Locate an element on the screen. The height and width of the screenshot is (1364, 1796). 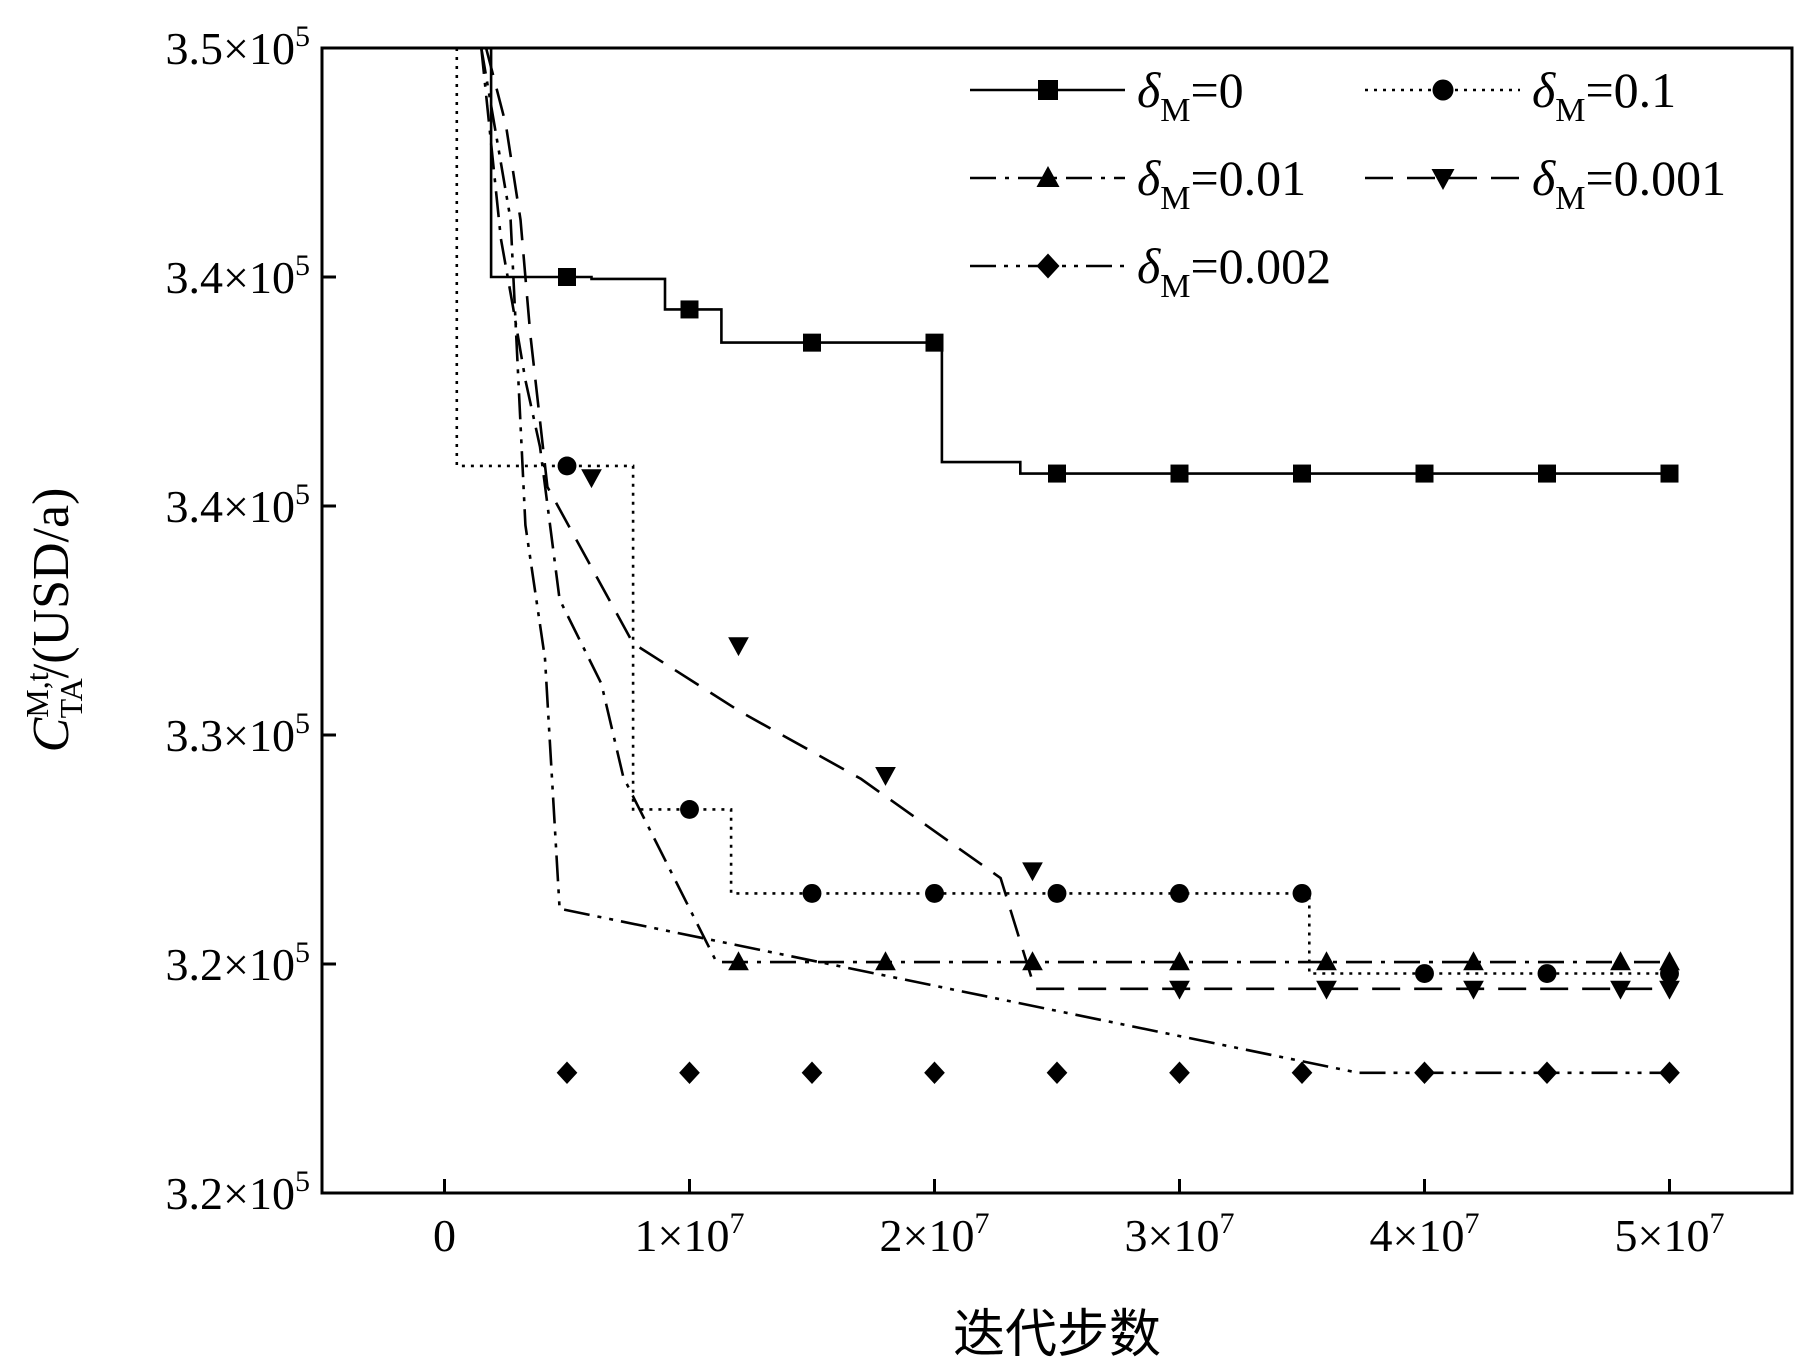
legend-label-3: δM=0.01 is located at coordinates (1221, 183).